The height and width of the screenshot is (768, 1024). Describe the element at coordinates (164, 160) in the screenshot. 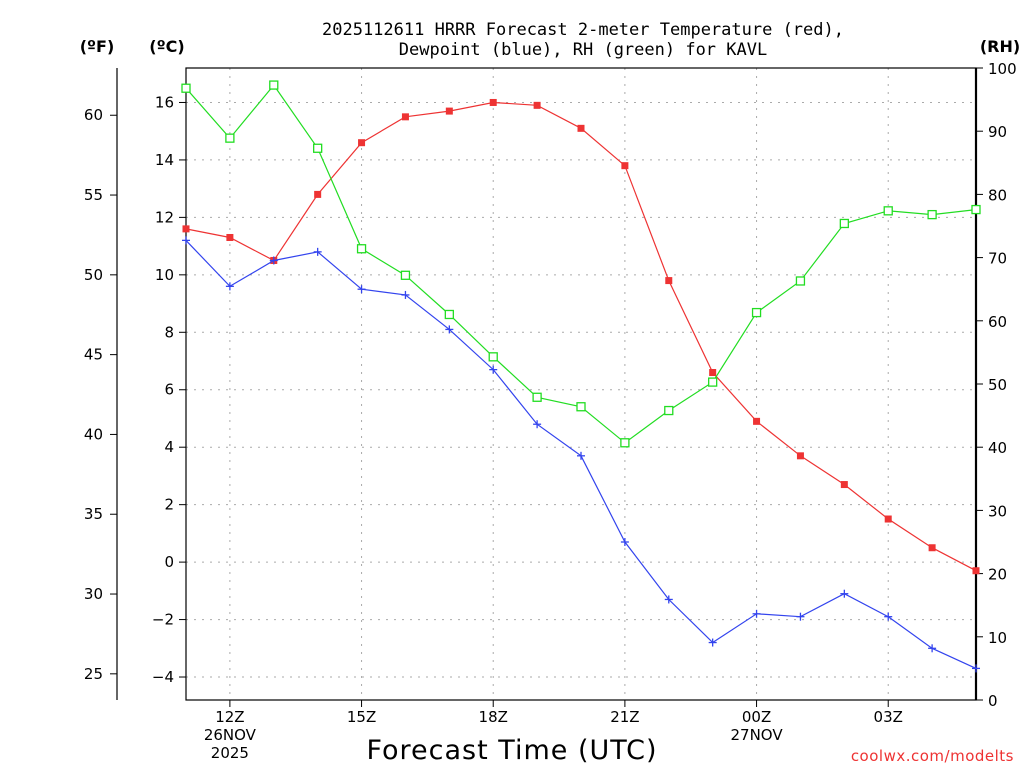

I see `celsius-tick-label: 14` at that location.